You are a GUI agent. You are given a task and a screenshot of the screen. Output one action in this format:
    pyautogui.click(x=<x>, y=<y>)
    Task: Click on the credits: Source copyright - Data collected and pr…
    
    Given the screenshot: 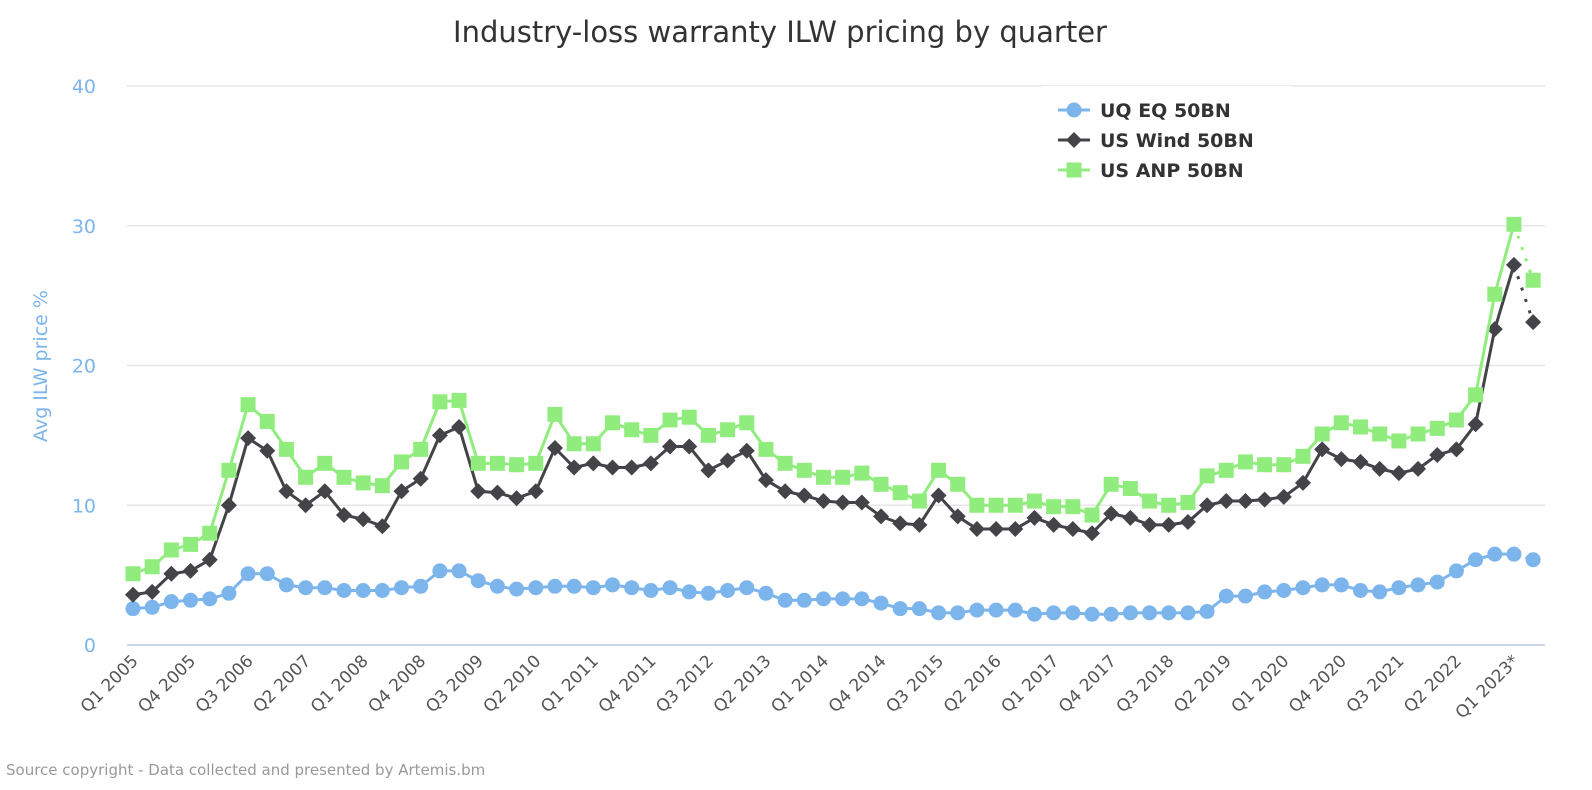 What is the action you would take?
    pyautogui.click(x=245, y=770)
    